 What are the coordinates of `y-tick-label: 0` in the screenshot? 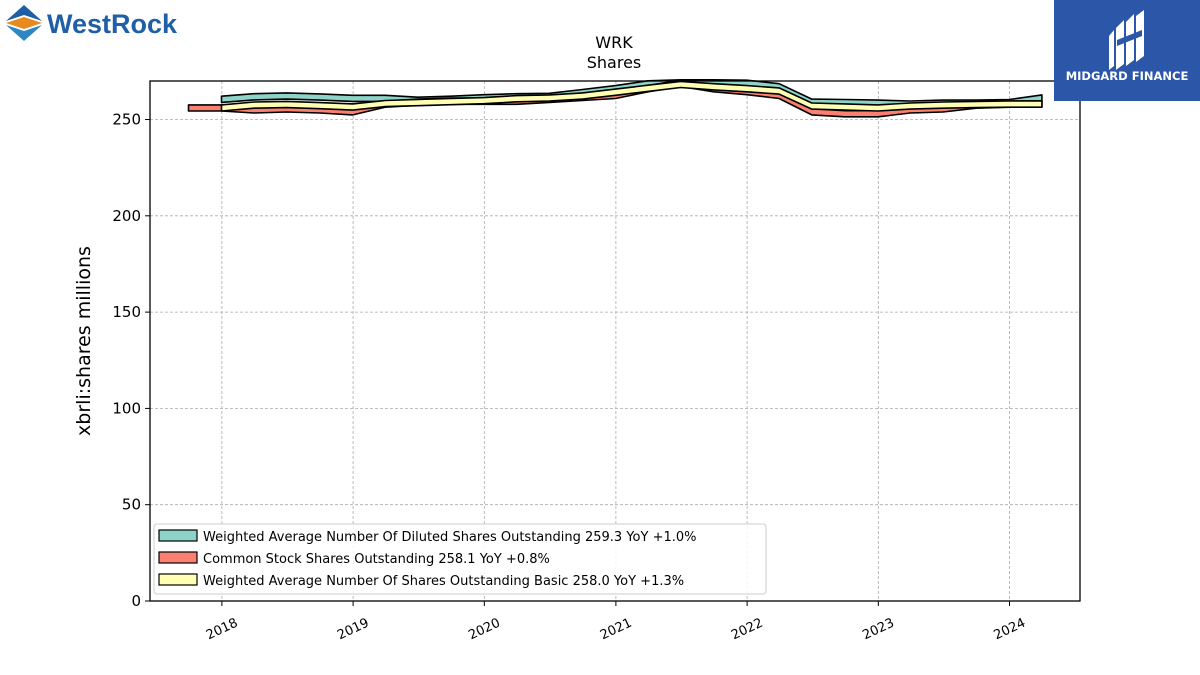 It's located at (136, 601).